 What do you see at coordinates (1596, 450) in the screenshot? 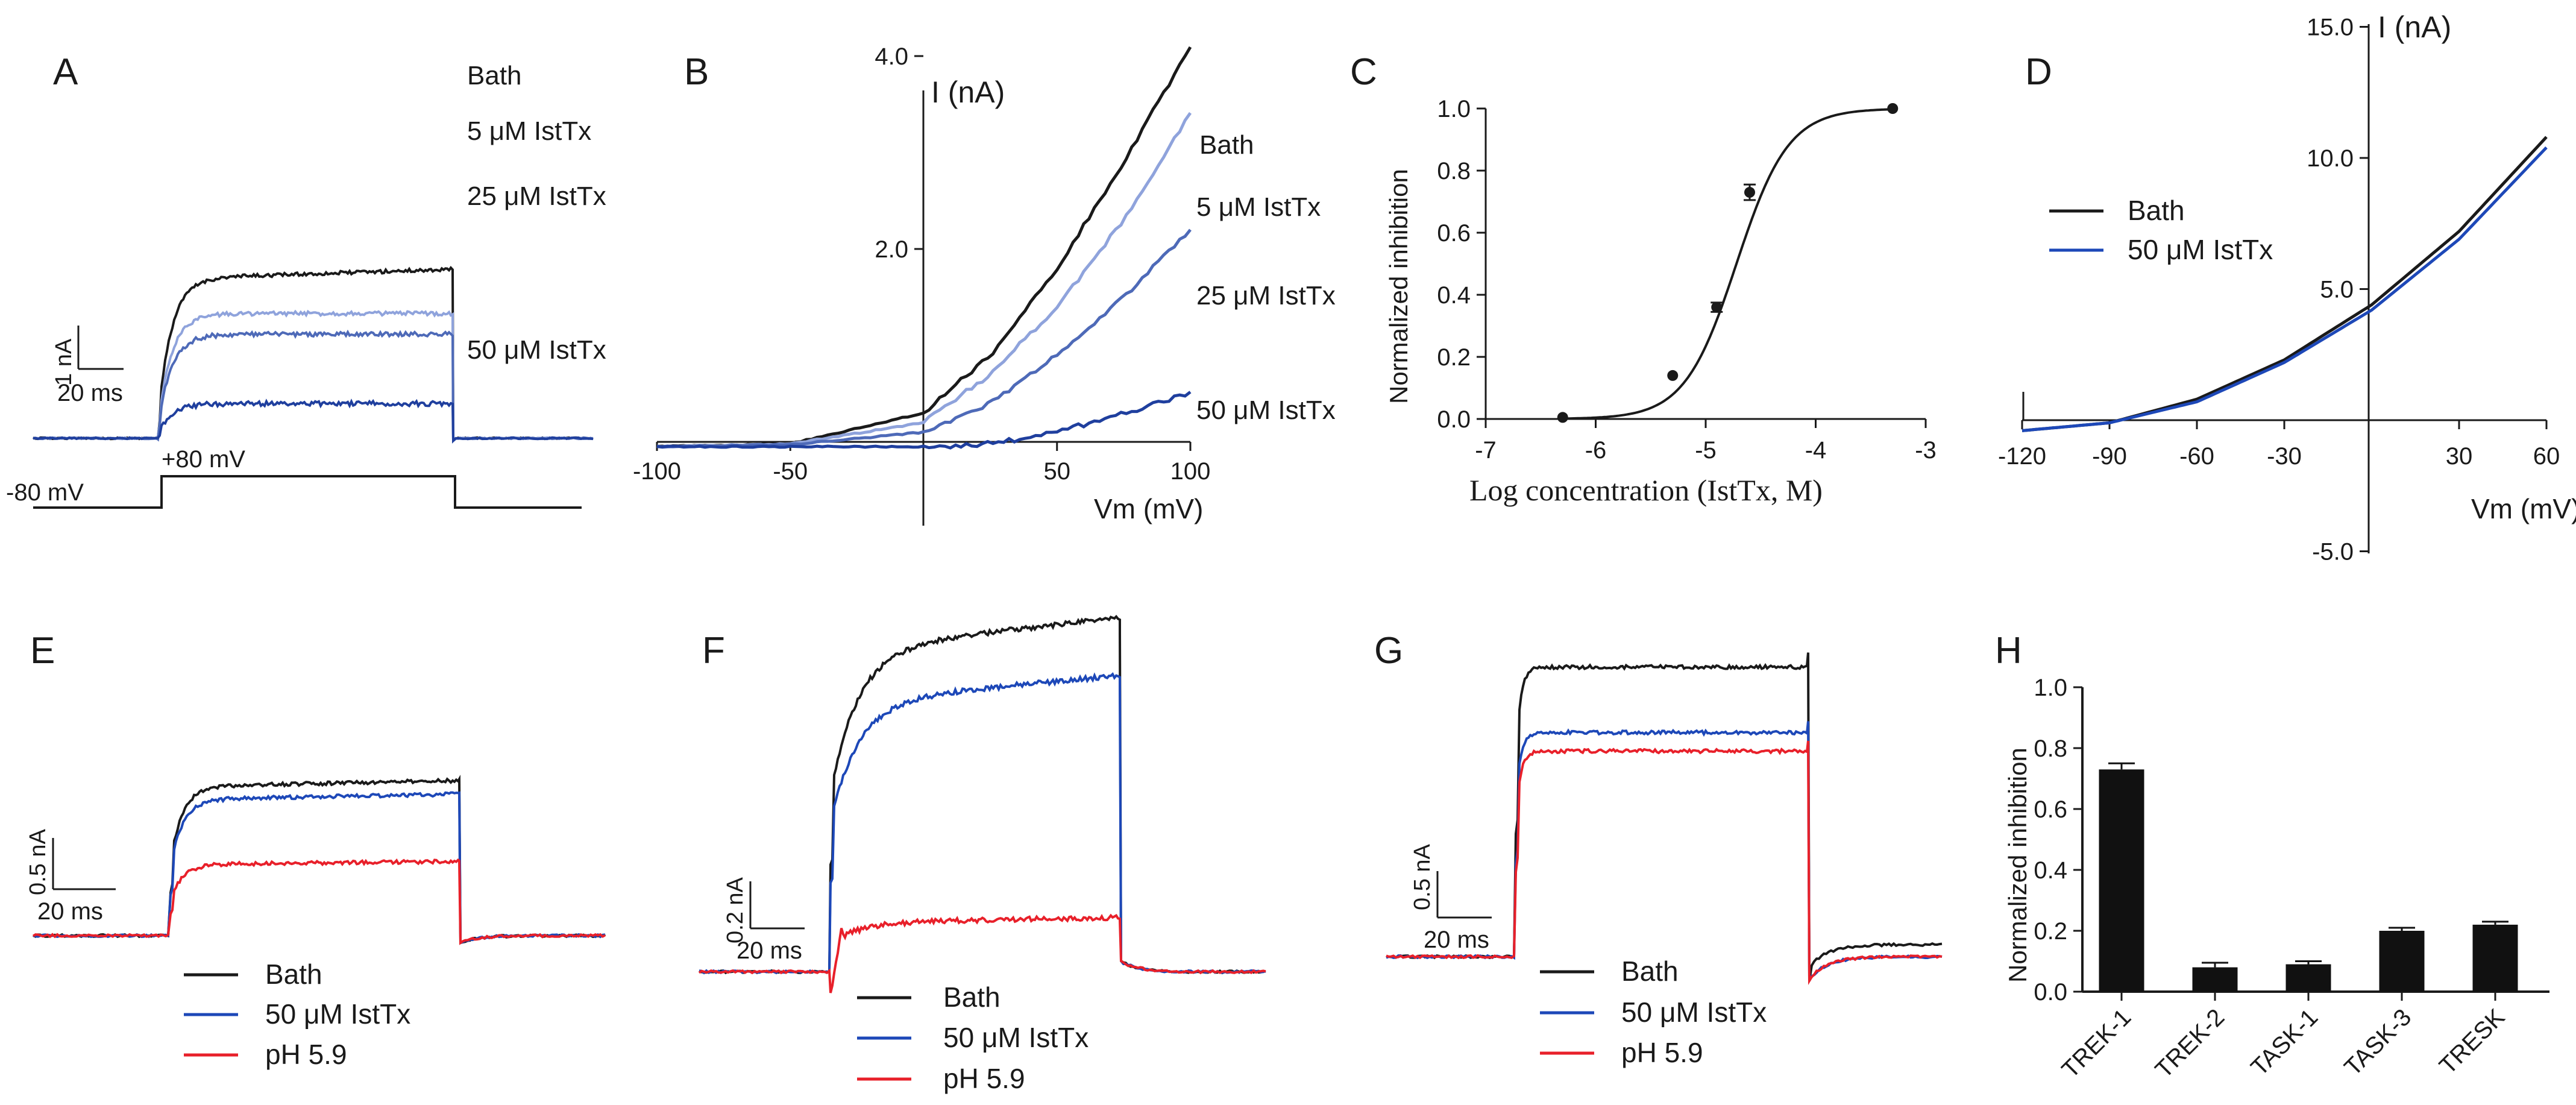
I see `c-xtick-label-1: -6` at bounding box center [1596, 450].